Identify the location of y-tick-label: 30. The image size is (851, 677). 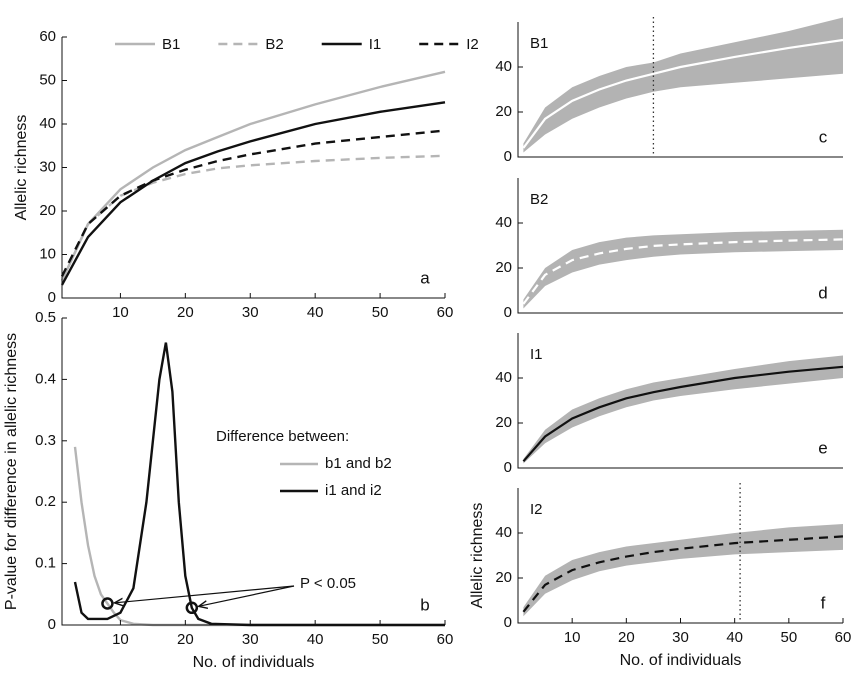
(47, 166).